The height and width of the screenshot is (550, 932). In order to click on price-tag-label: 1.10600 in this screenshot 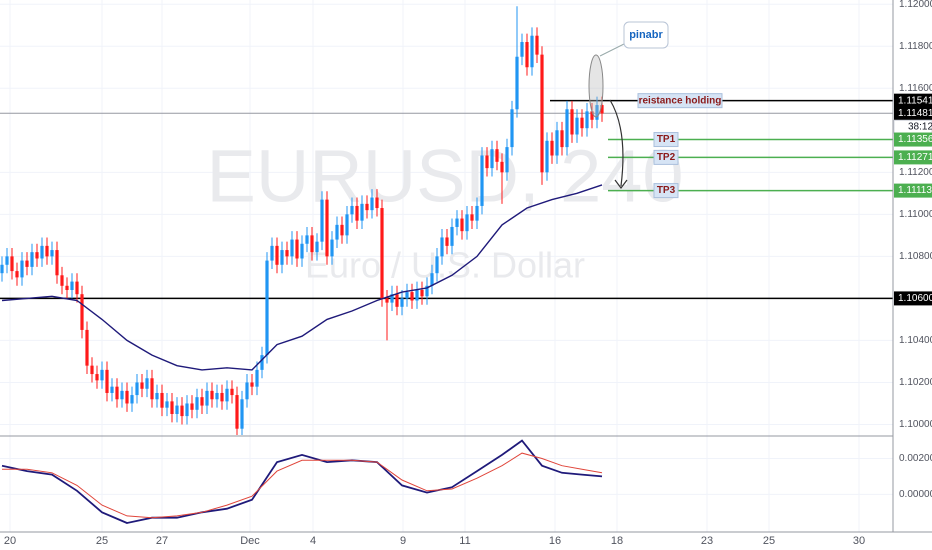, I will do `click(915, 298)`.